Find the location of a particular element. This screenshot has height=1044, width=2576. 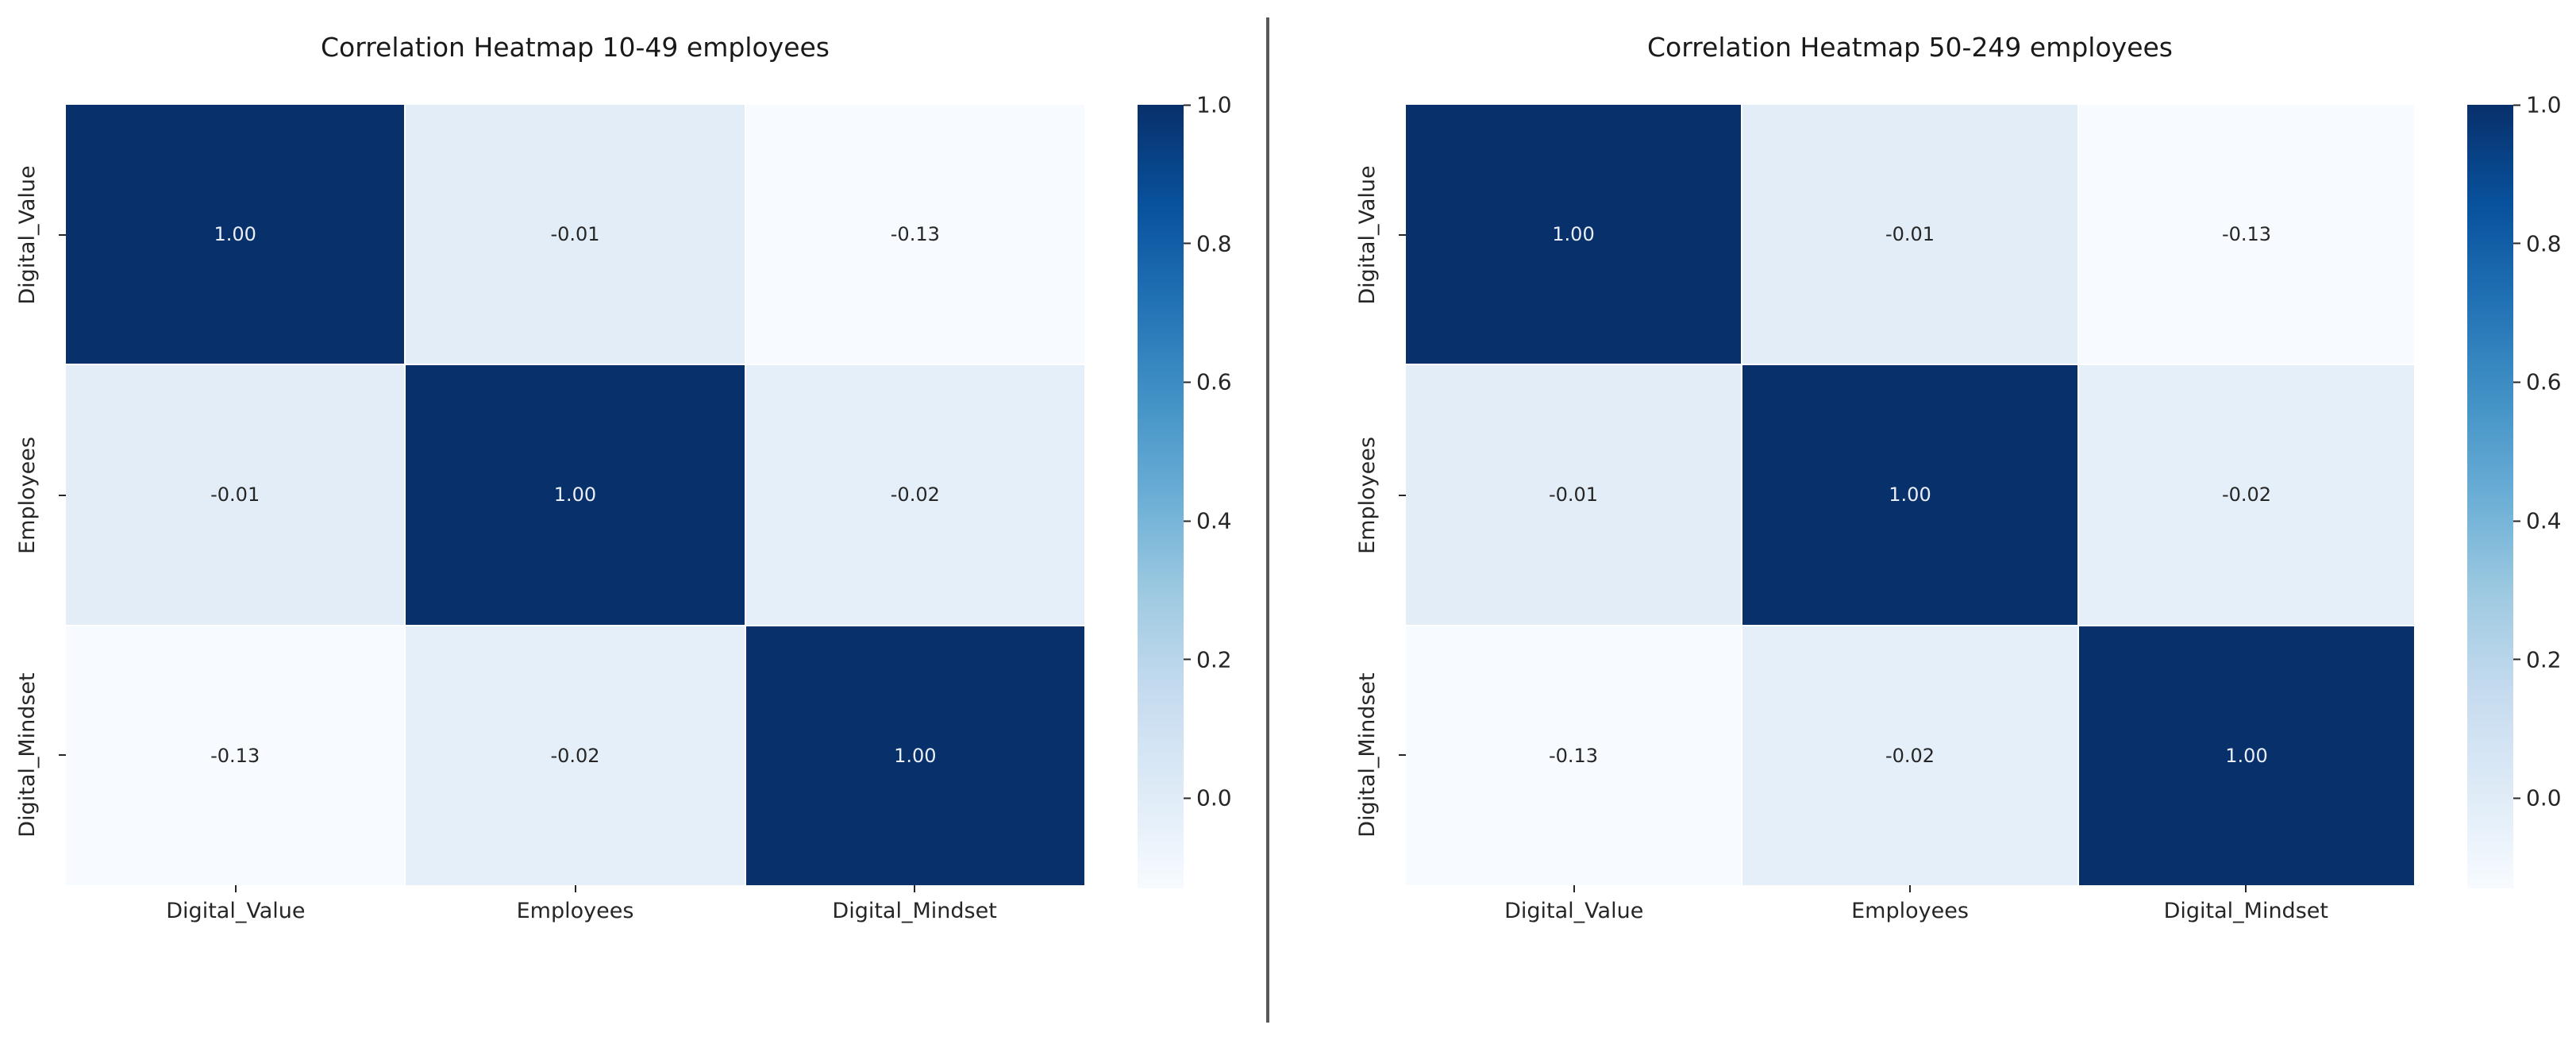

figure-title: Correlation Heatmap 50-249 employees is located at coordinates (1910, 47).